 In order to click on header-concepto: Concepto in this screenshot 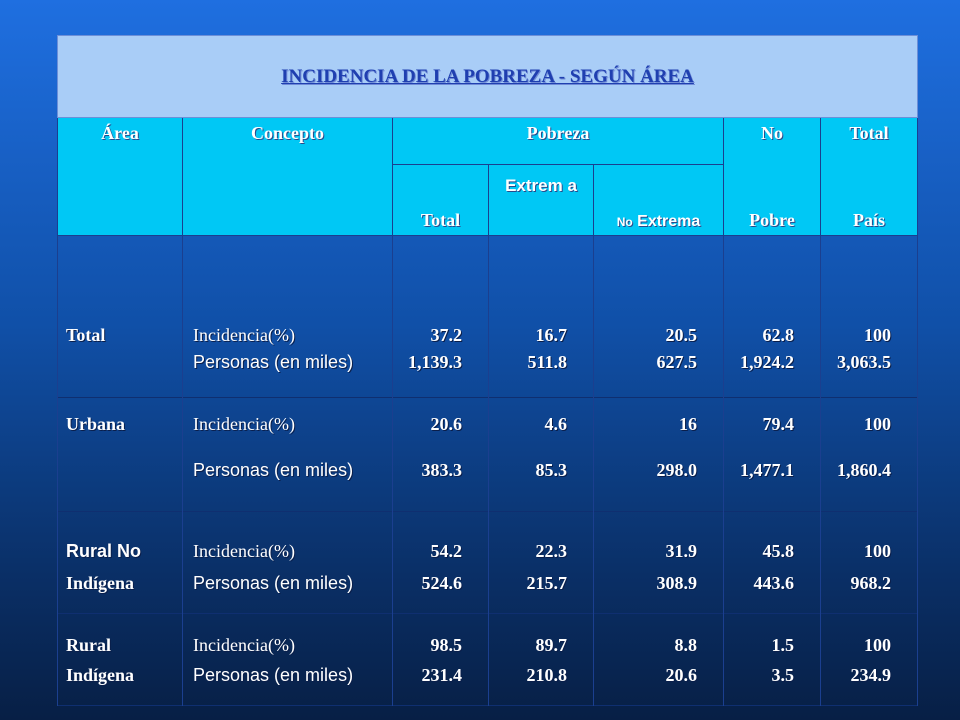, I will do `click(287, 176)`.